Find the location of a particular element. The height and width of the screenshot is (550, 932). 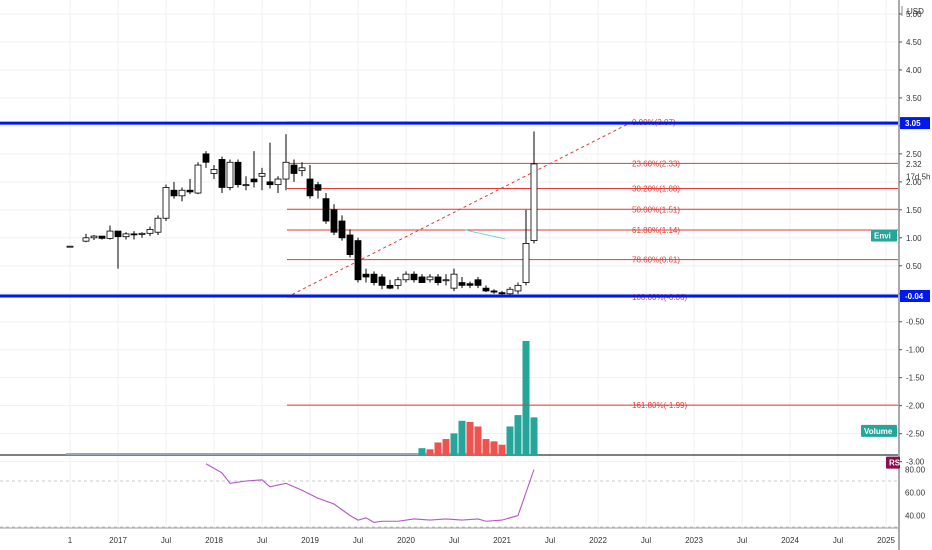

level-price-badge: 3.05 is located at coordinates (913, 123).